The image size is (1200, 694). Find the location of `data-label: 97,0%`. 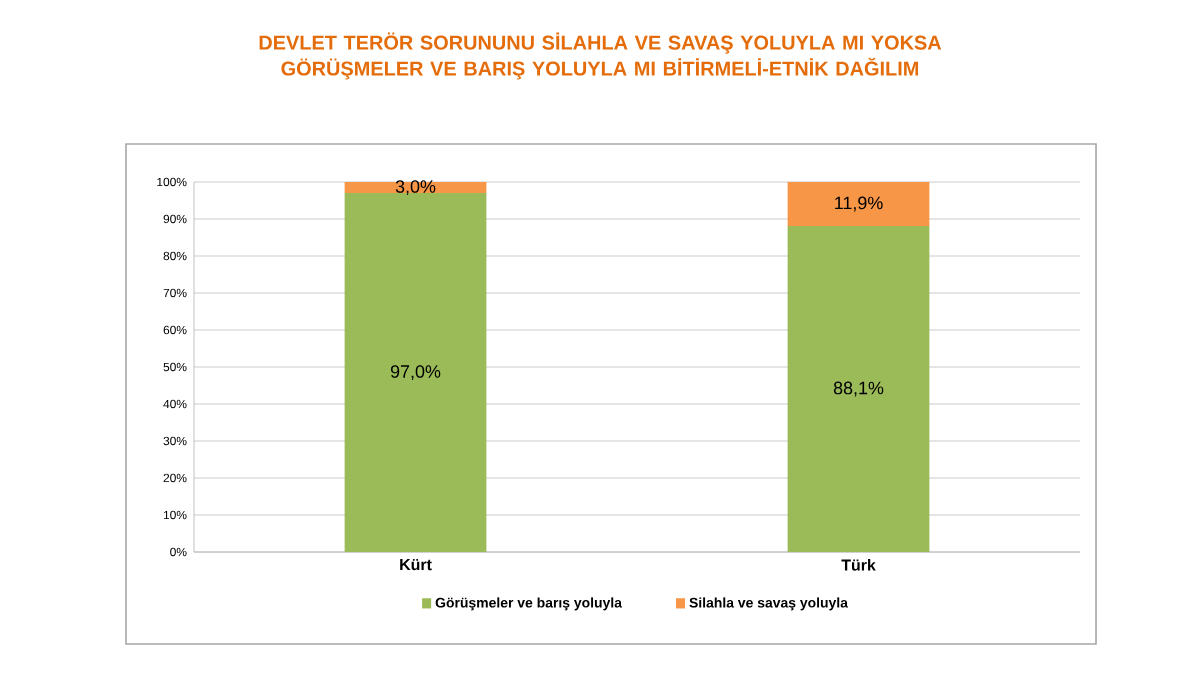

data-label: 97,0% is located at coordinates (415, 372).